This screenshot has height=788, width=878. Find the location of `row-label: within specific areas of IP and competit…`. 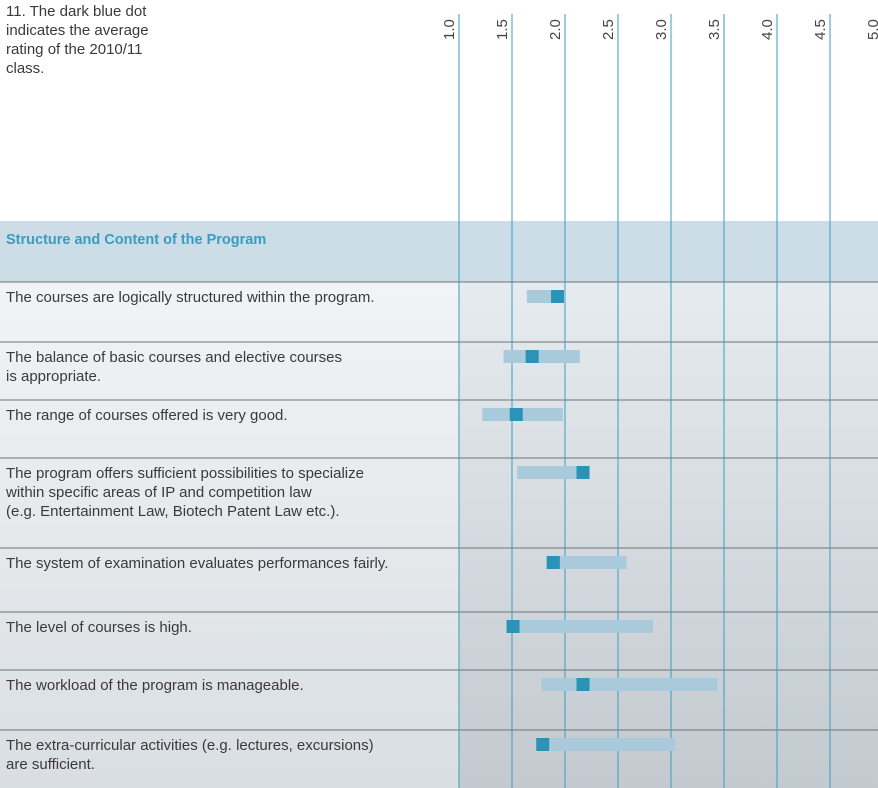

row-label: within specific areas of IP and competit… is located at coordinates (158, 492).